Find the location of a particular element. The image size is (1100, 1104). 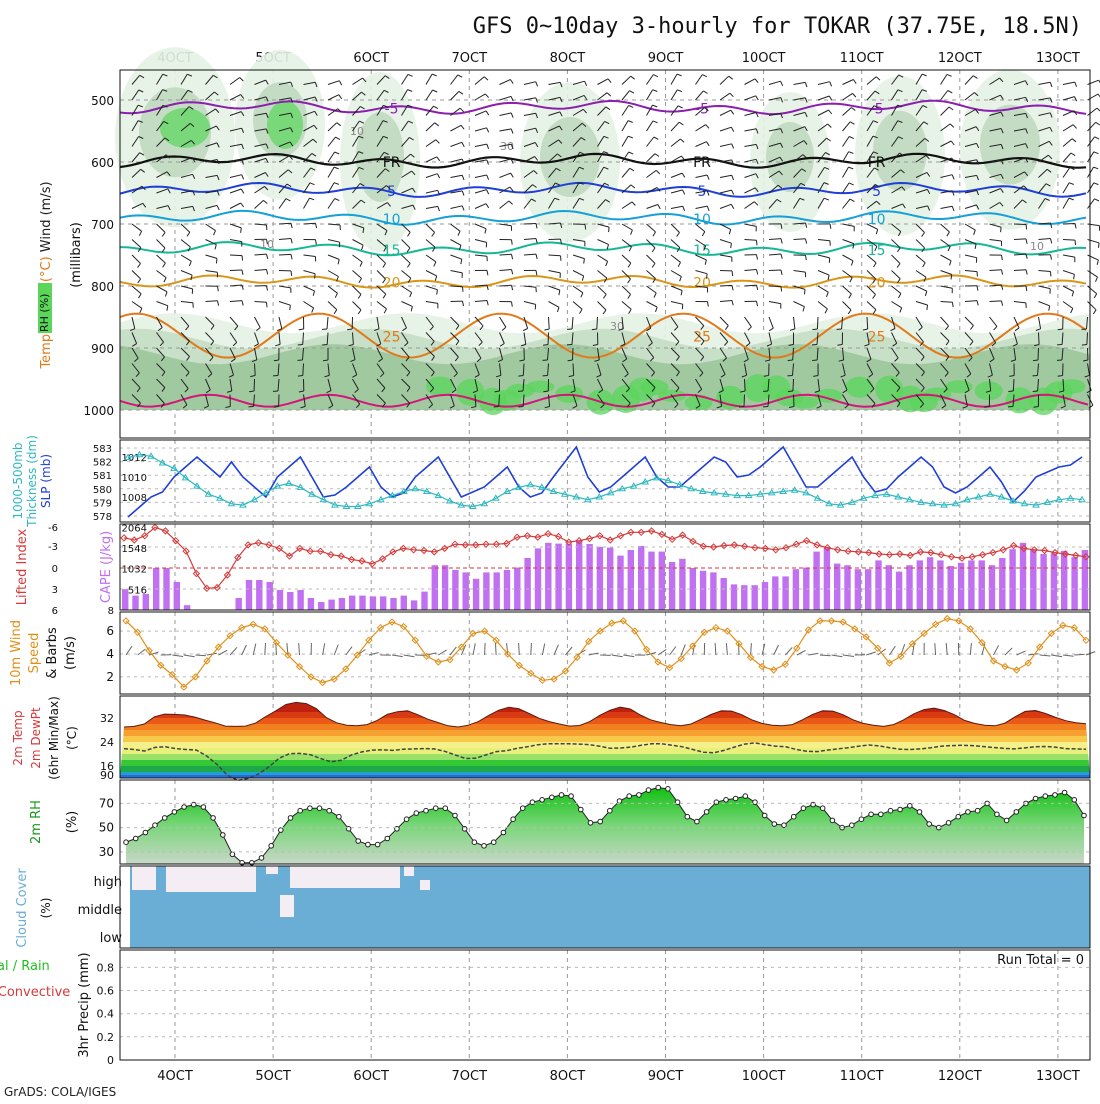

y-tick-label-cape: 2064 is located at coordinates (134, 528).